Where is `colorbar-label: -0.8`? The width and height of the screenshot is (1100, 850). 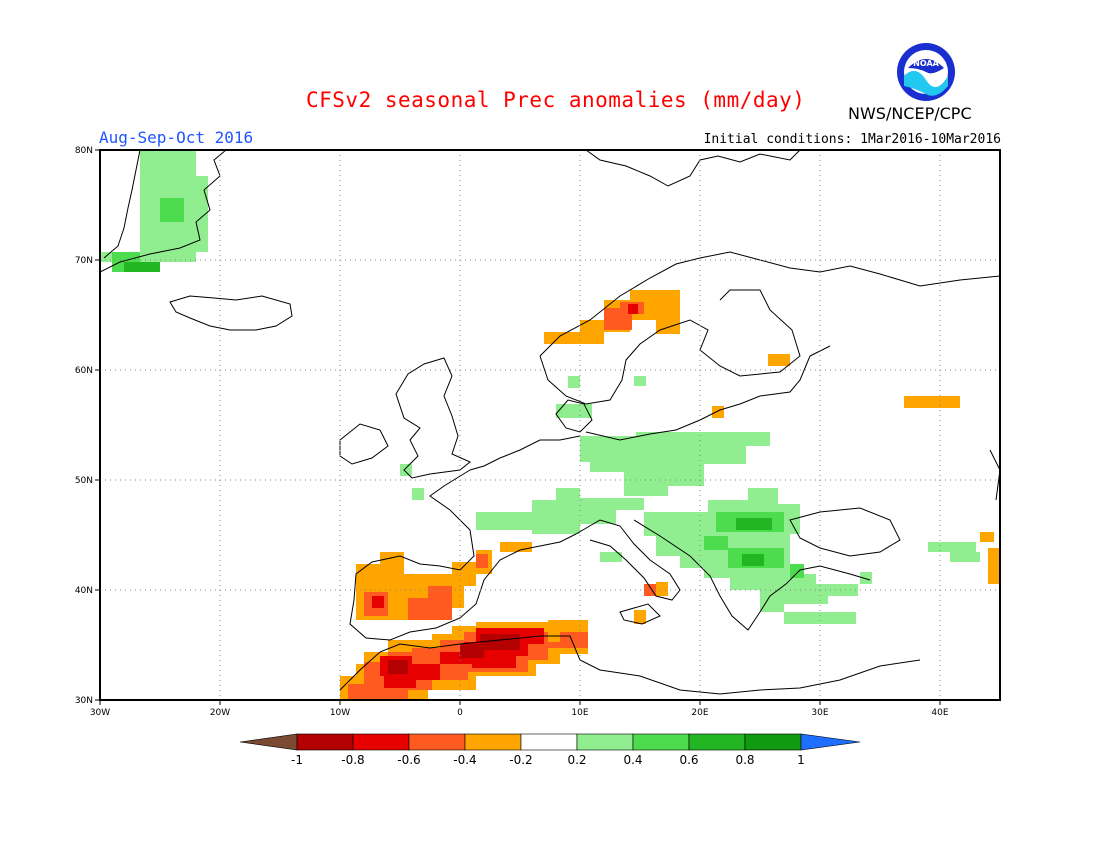 colorbar-label: -0.8 is located at coordinates (352, 760).